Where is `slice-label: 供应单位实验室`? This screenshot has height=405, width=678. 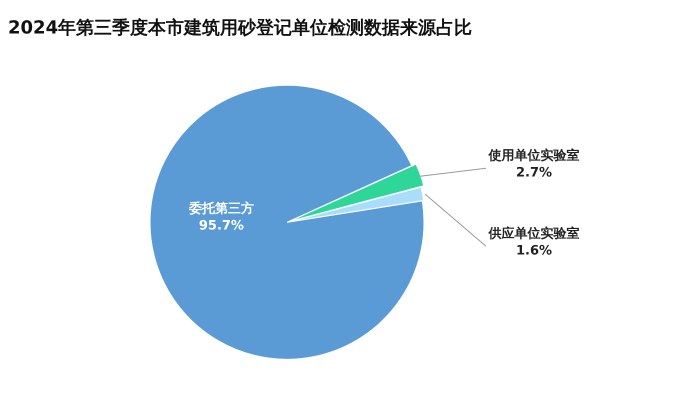
slice-label: 供应单位实验室 is located at coordinates (534, 234).